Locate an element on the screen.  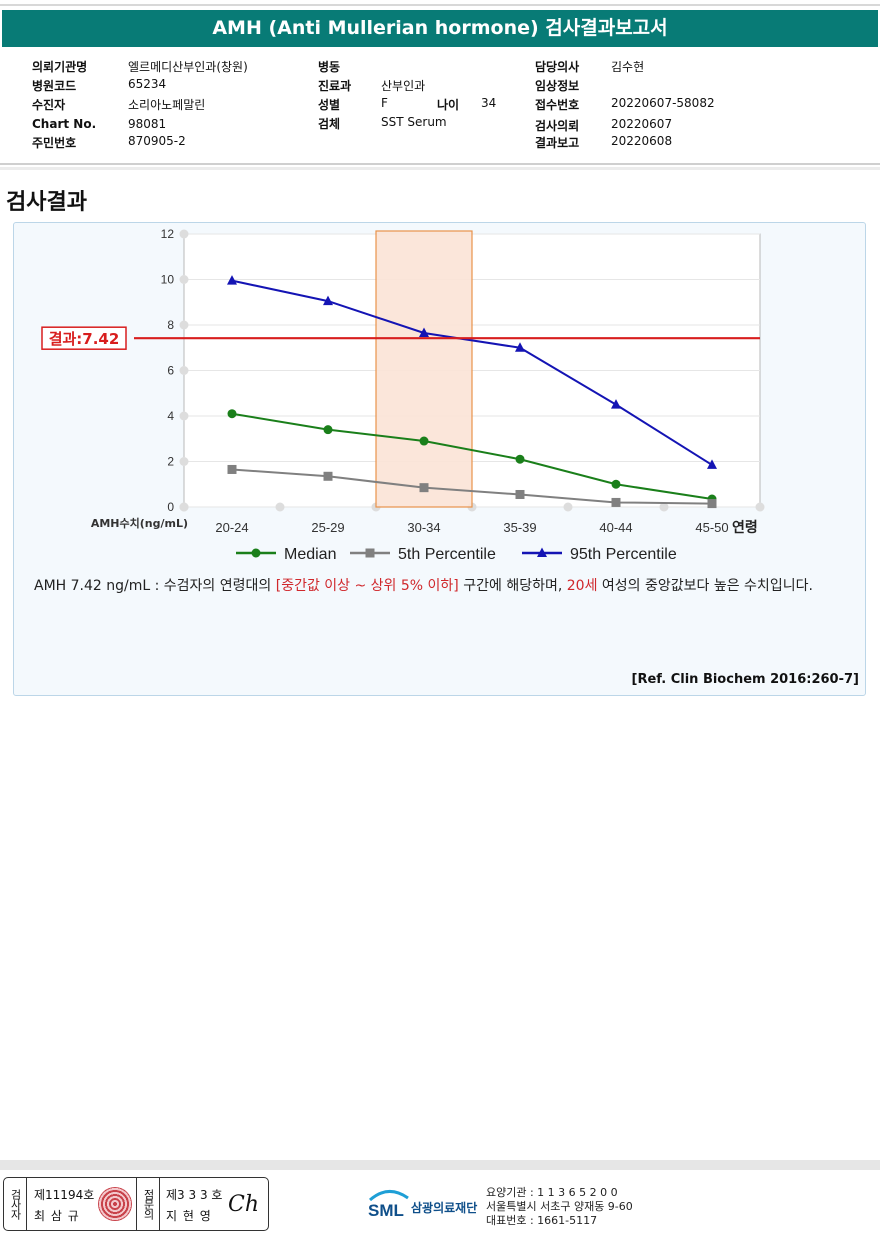
x-tick-label: 30-34 is located at coordinates (423, 527).